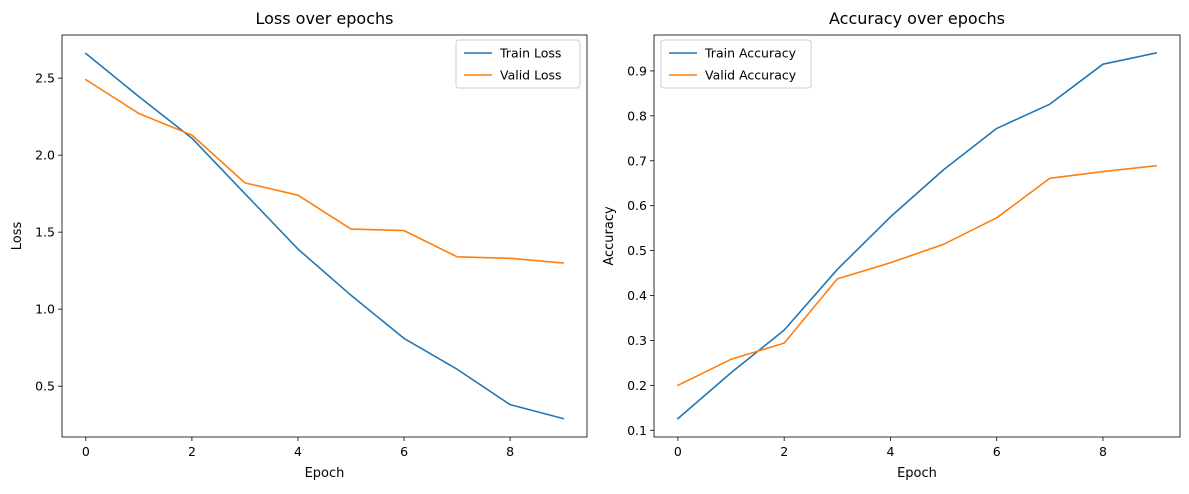 Image resolution: width=1189 pixels, height=494 pixels. What do you see at coordinates (404, 451) in the screenshot?
I see `loss-x-tick-label: 6` at bounding box center [404, 451].